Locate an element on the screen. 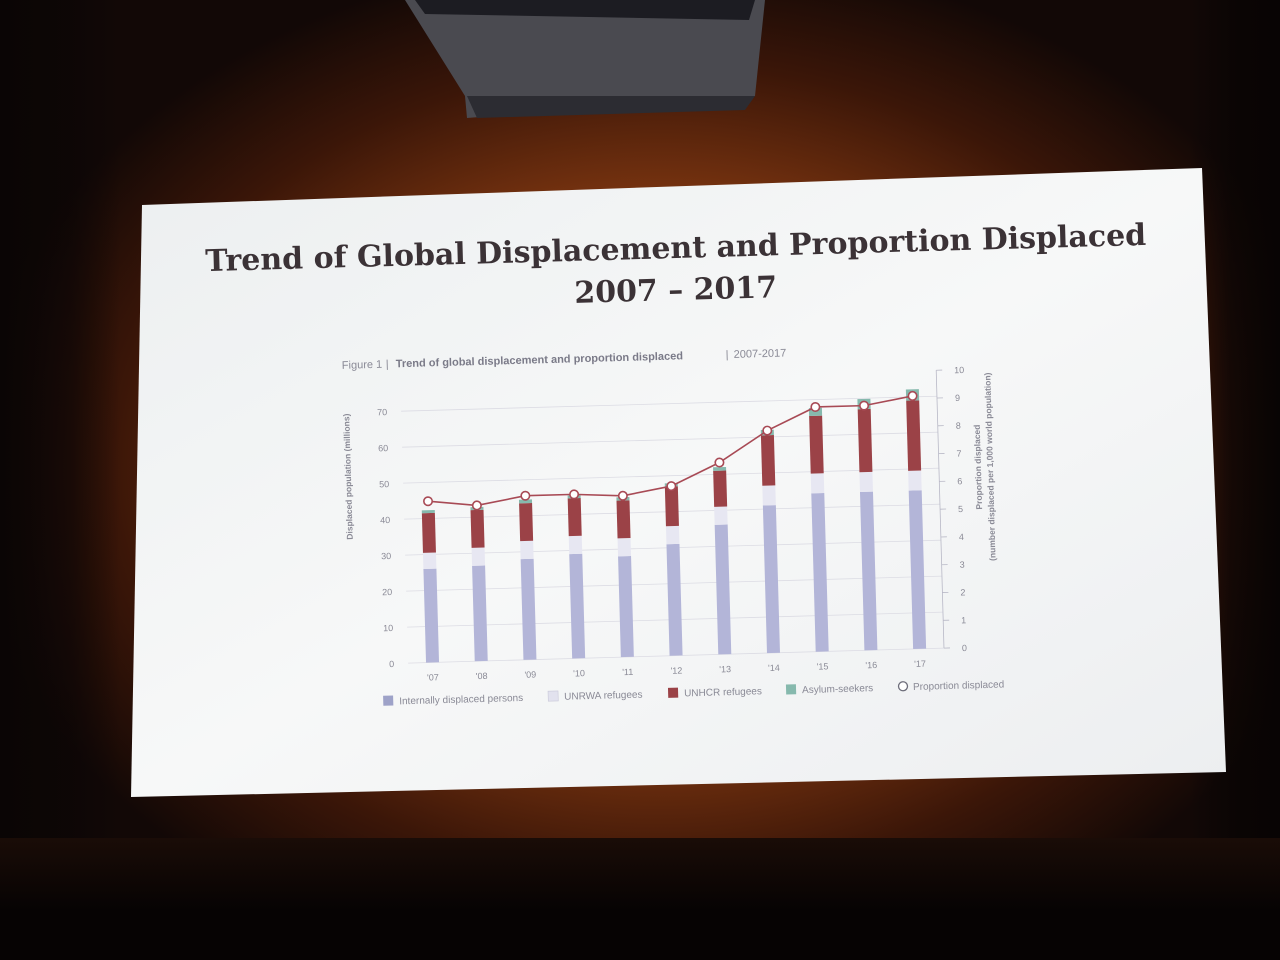 The image size is (1280, 960). y-tick-label: 60 is located at coordinates (383, 448).